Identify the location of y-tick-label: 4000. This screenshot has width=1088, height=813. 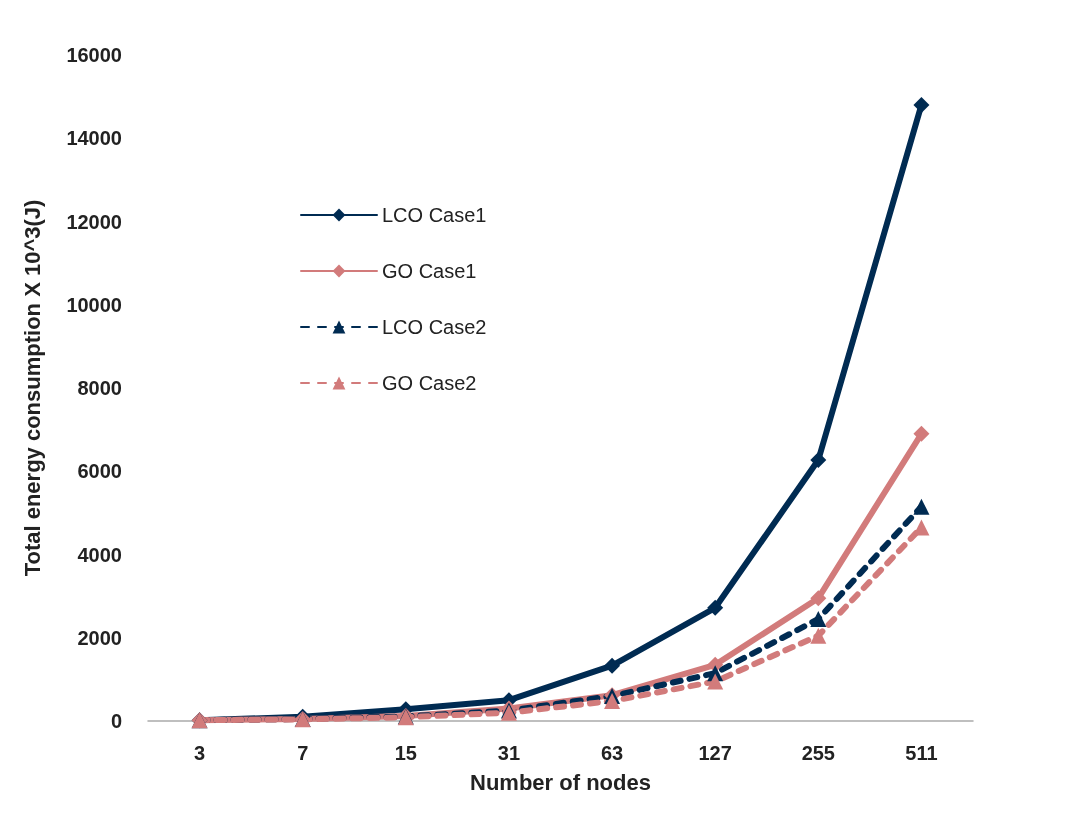
(99, 554).